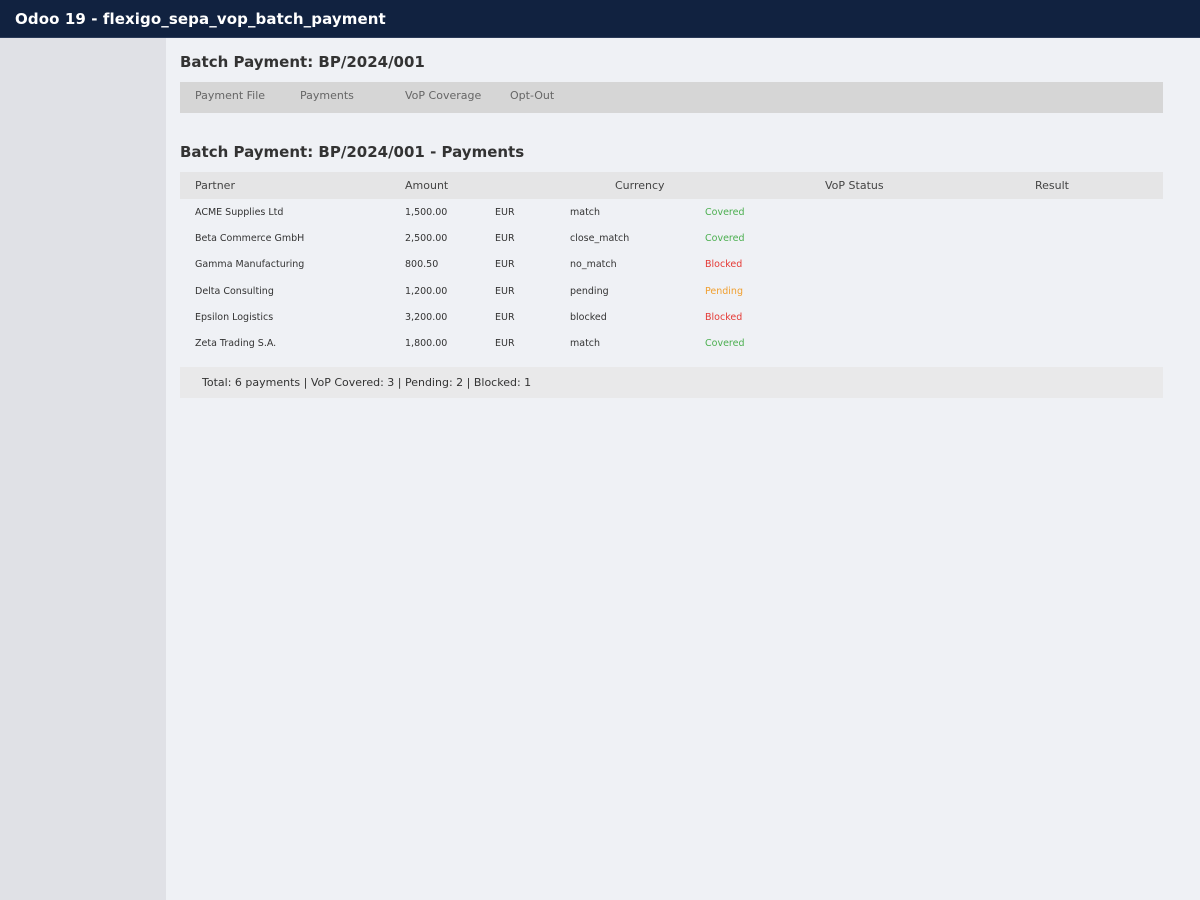 This screenshot has height=900, width=1200. I want to click on cell-partner: Beta Commerce GmbH, so click(250, 239).